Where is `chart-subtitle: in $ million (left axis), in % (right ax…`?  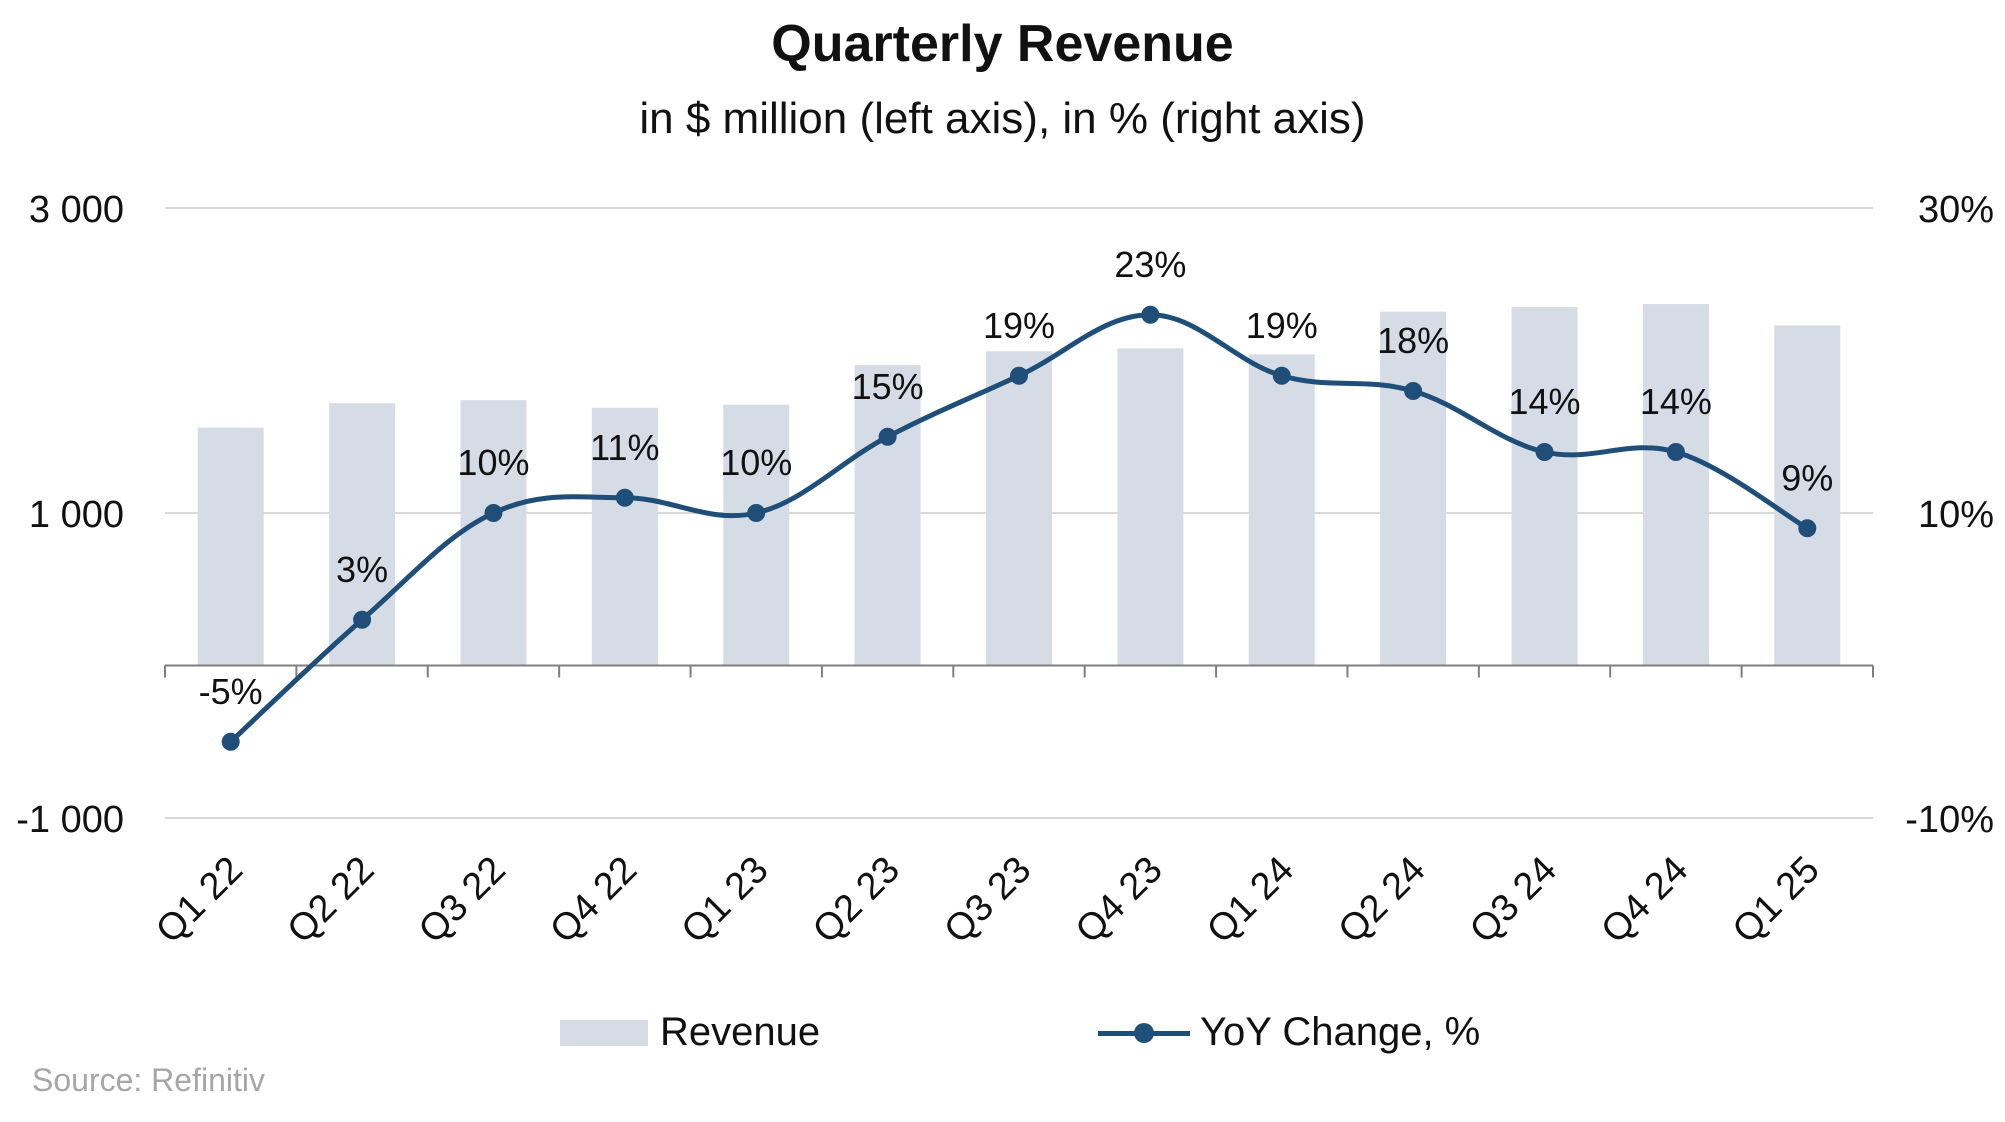
chart-subtitle: in $ million (left axis), in % (right ax… is located at coordinates (1002, 118).